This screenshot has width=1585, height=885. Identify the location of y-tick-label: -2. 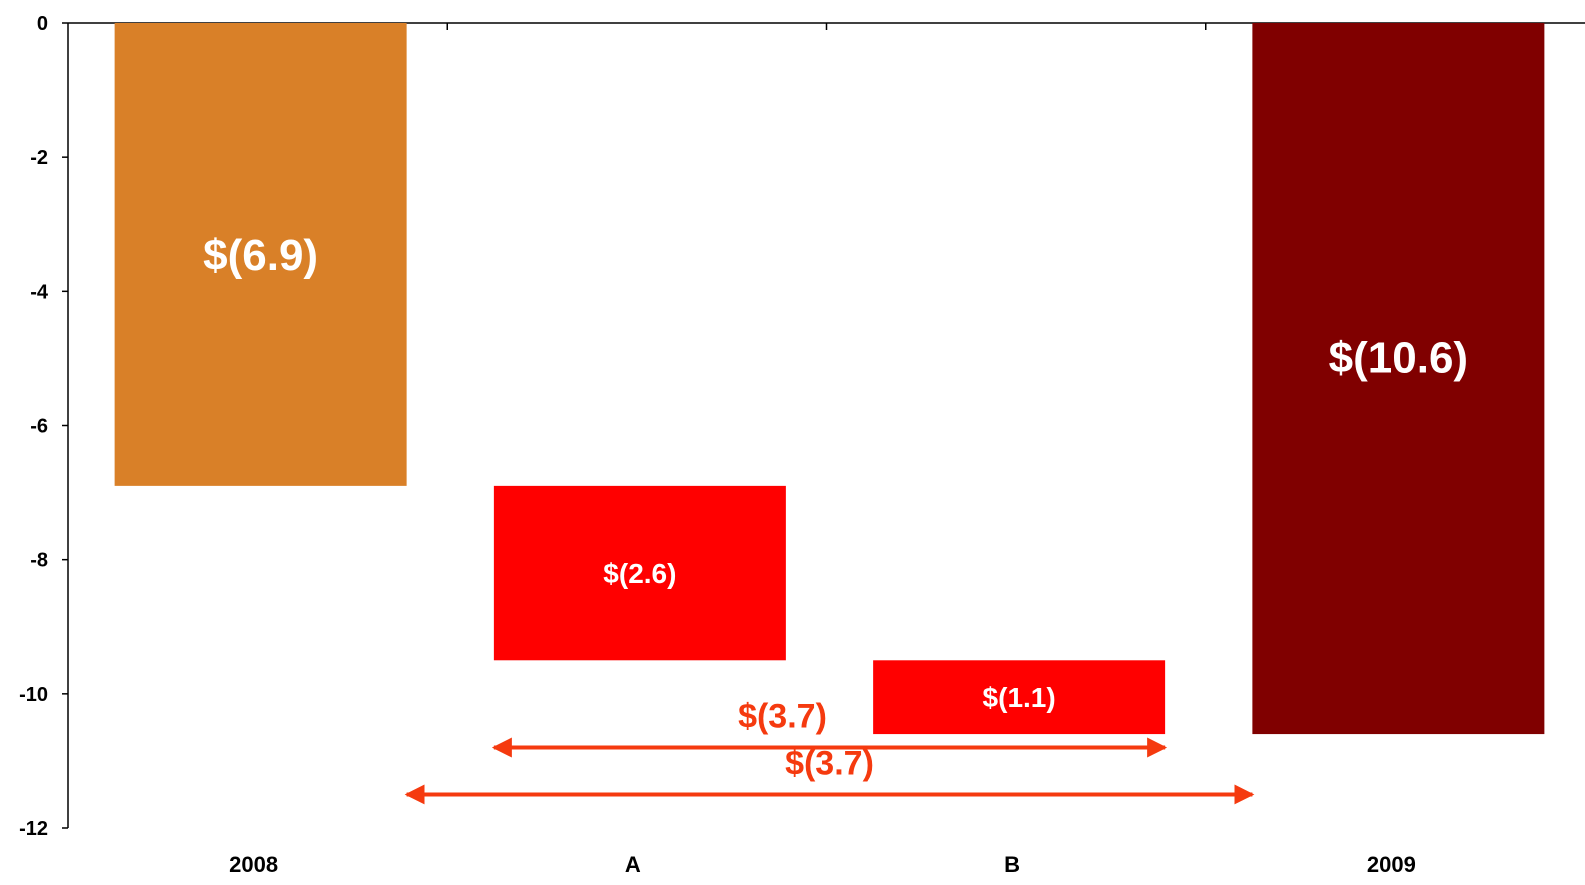
(39, 158).